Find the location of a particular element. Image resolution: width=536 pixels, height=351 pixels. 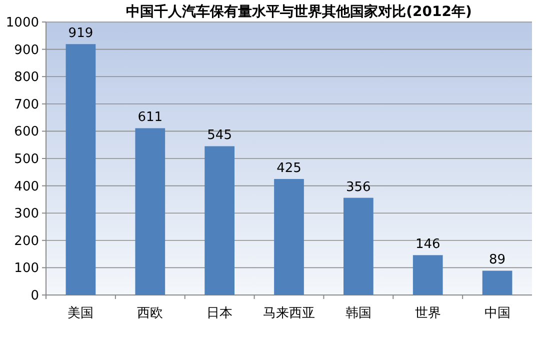

x-tick-label: 美国 is located at coordinates (81, 313).